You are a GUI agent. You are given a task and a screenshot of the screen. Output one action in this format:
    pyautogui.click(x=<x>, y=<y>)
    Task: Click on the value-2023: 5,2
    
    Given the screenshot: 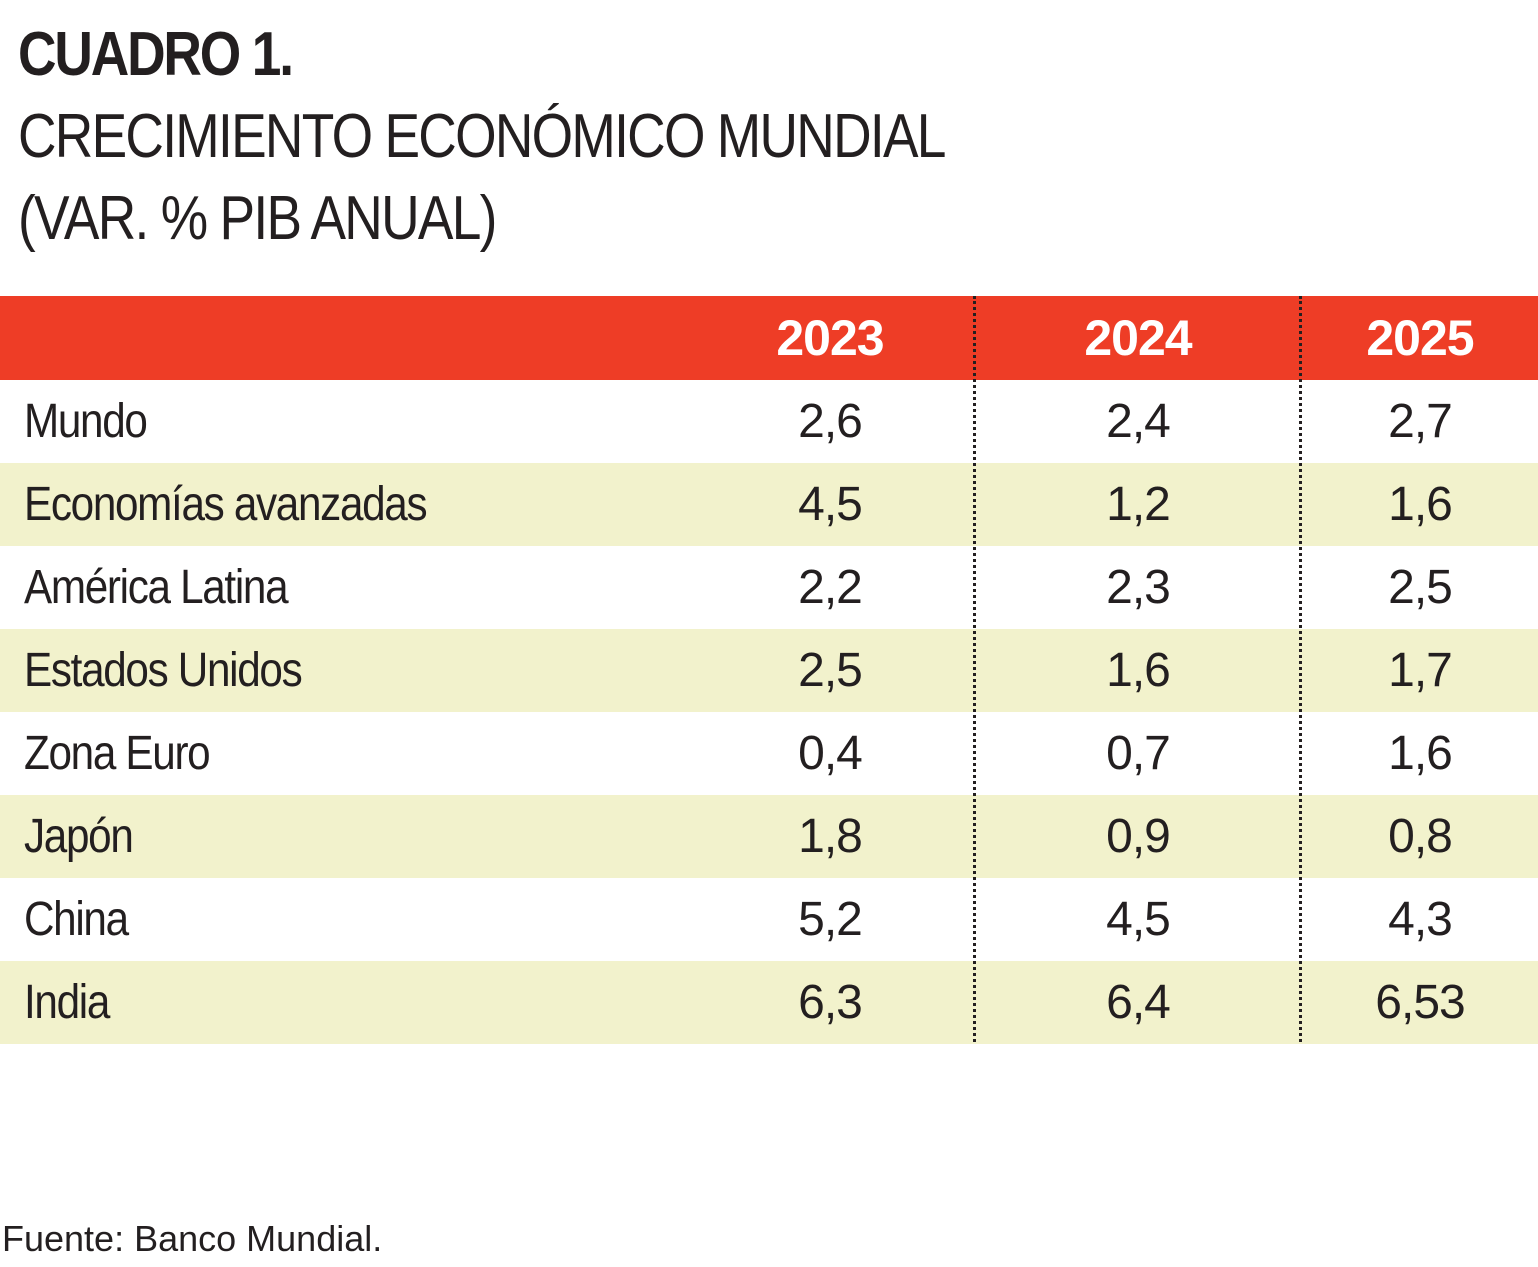 What is the action you would take?
    pyautogui.click(x=830, y=919)
    